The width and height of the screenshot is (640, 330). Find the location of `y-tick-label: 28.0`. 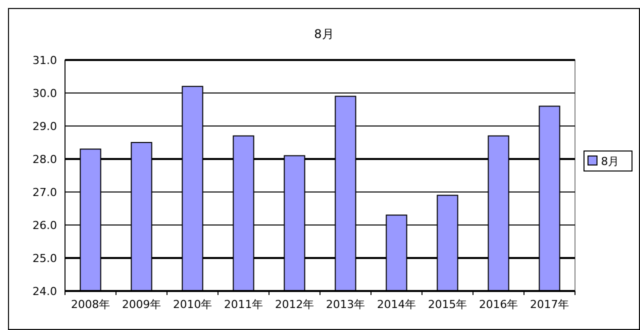

y-tick-label: 28.0 is located at coordinates (44, 159).